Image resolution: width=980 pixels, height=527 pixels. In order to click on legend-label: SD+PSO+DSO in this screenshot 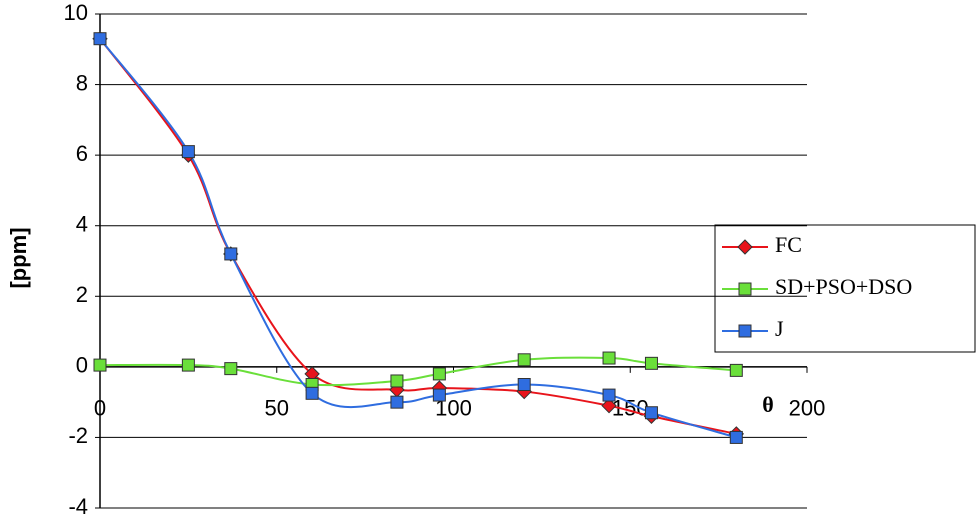, I will do `click(843, 286)`.